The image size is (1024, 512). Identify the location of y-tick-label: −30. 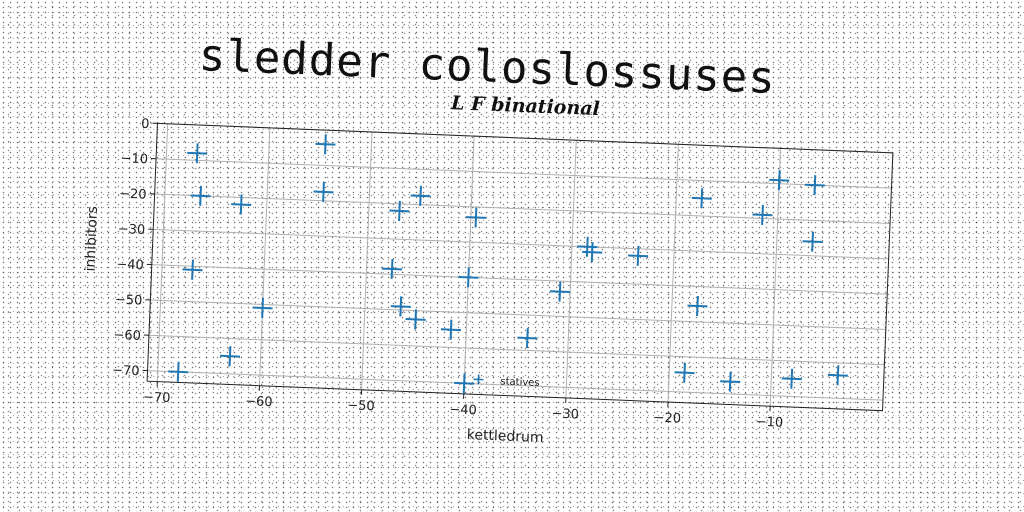
(131, 230).